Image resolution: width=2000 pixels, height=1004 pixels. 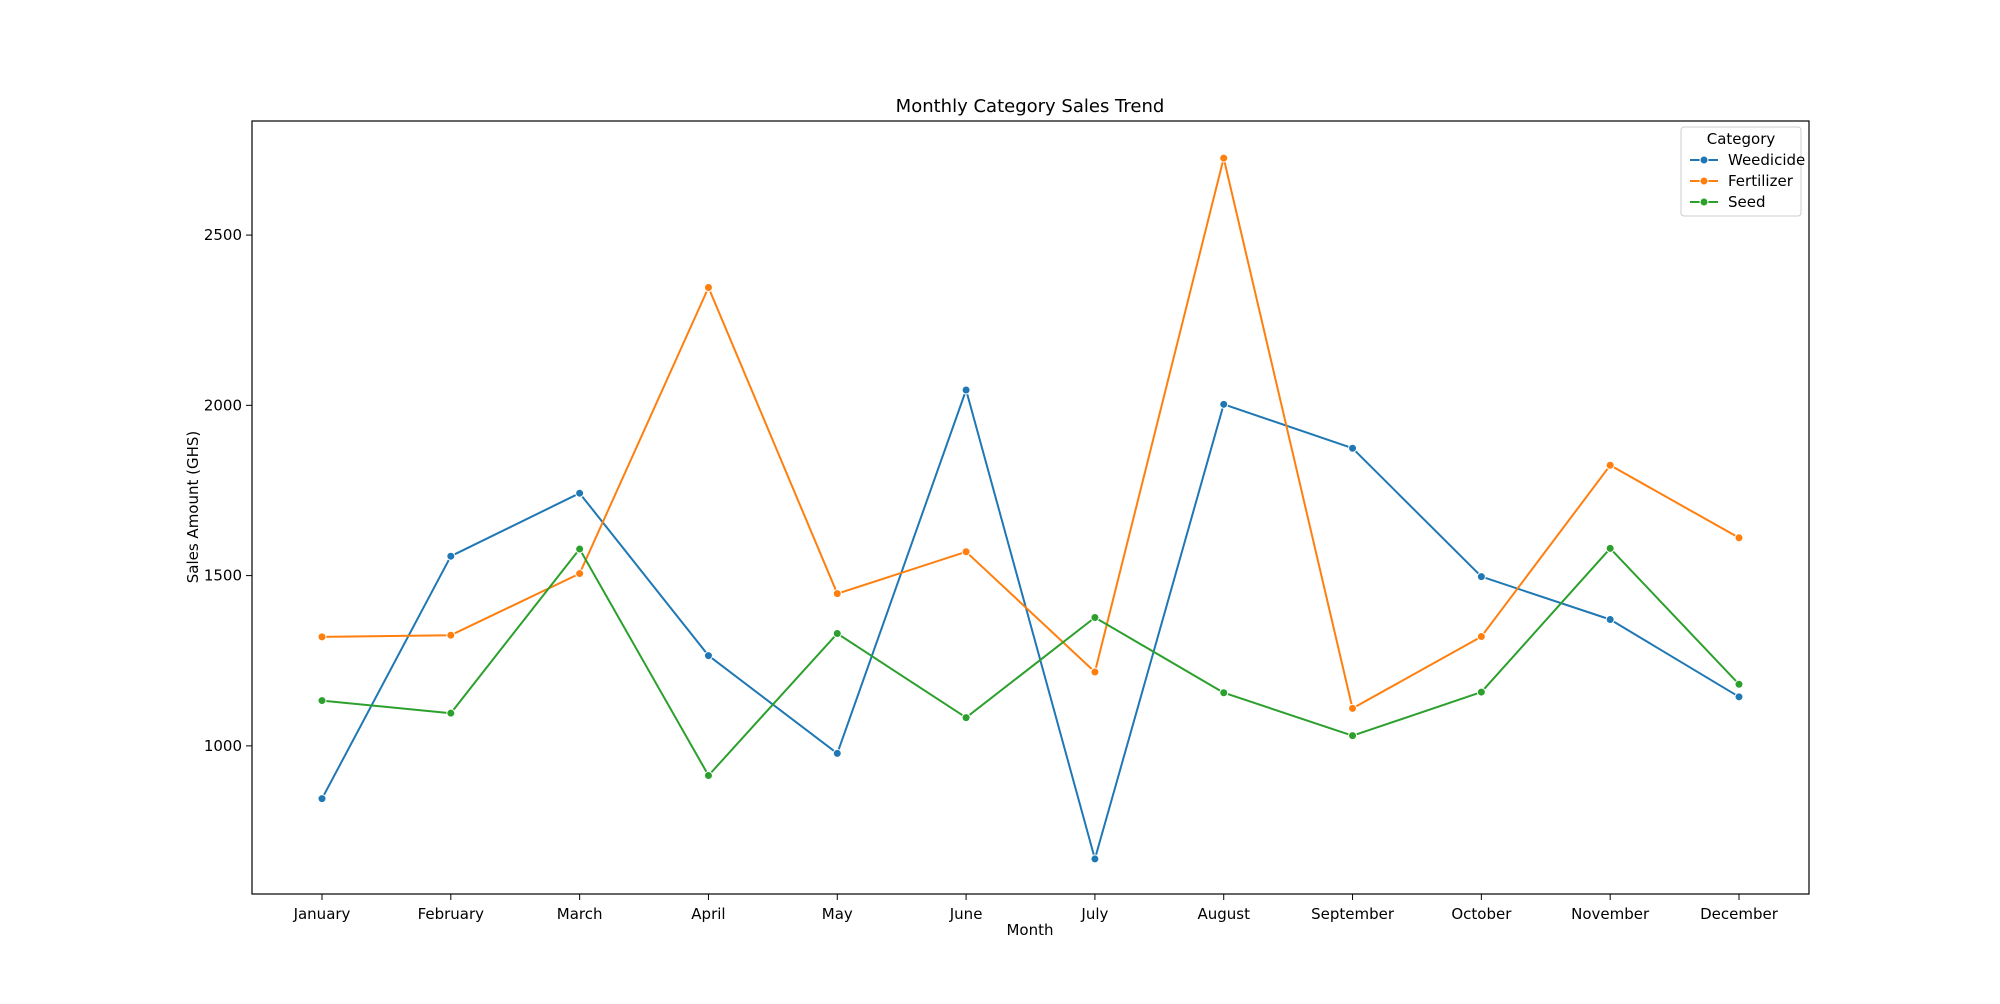 I want to click on x-tick-label: August, so click(x=1223, y=914).